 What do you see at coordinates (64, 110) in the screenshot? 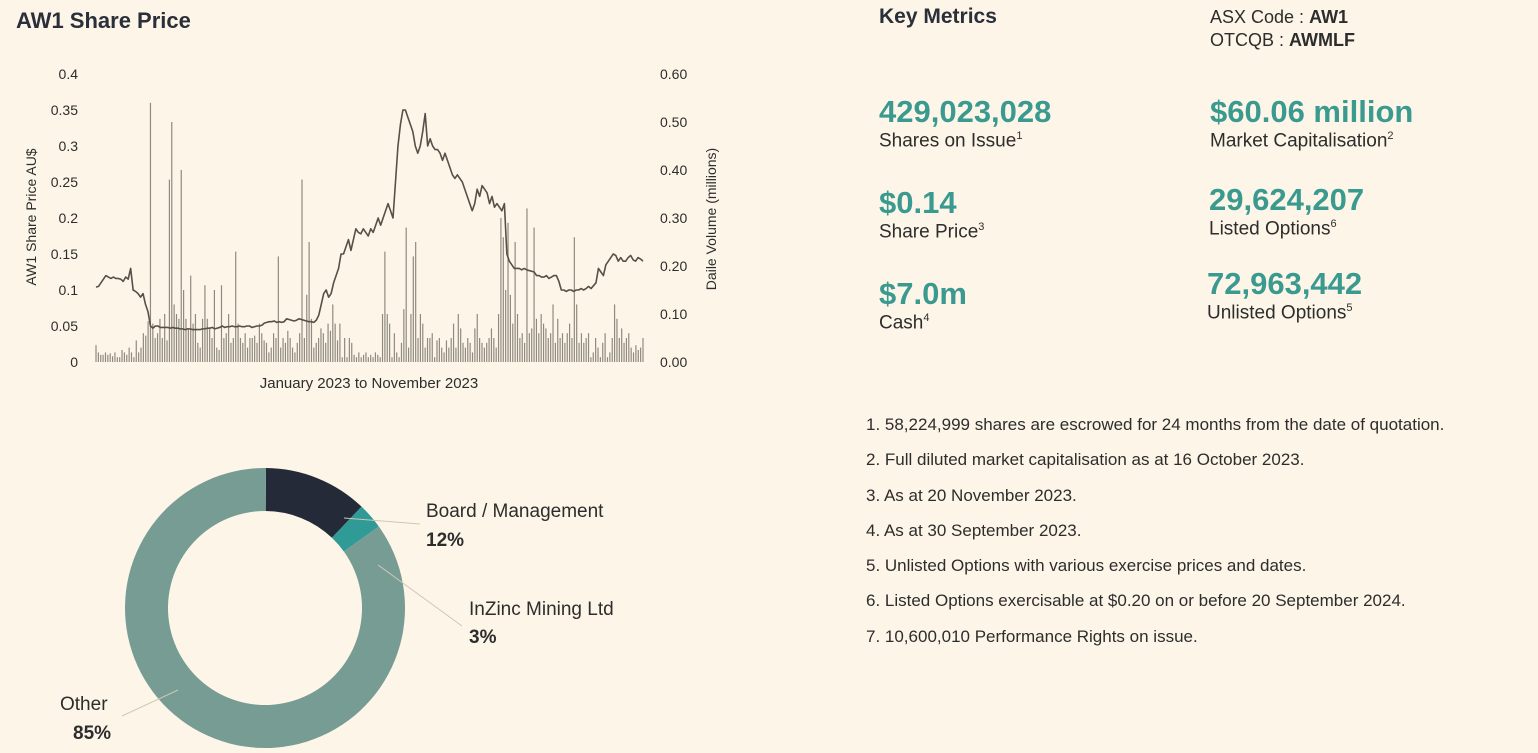
I see `y-tick-label: 0.35` at bounding box center [64, 110].